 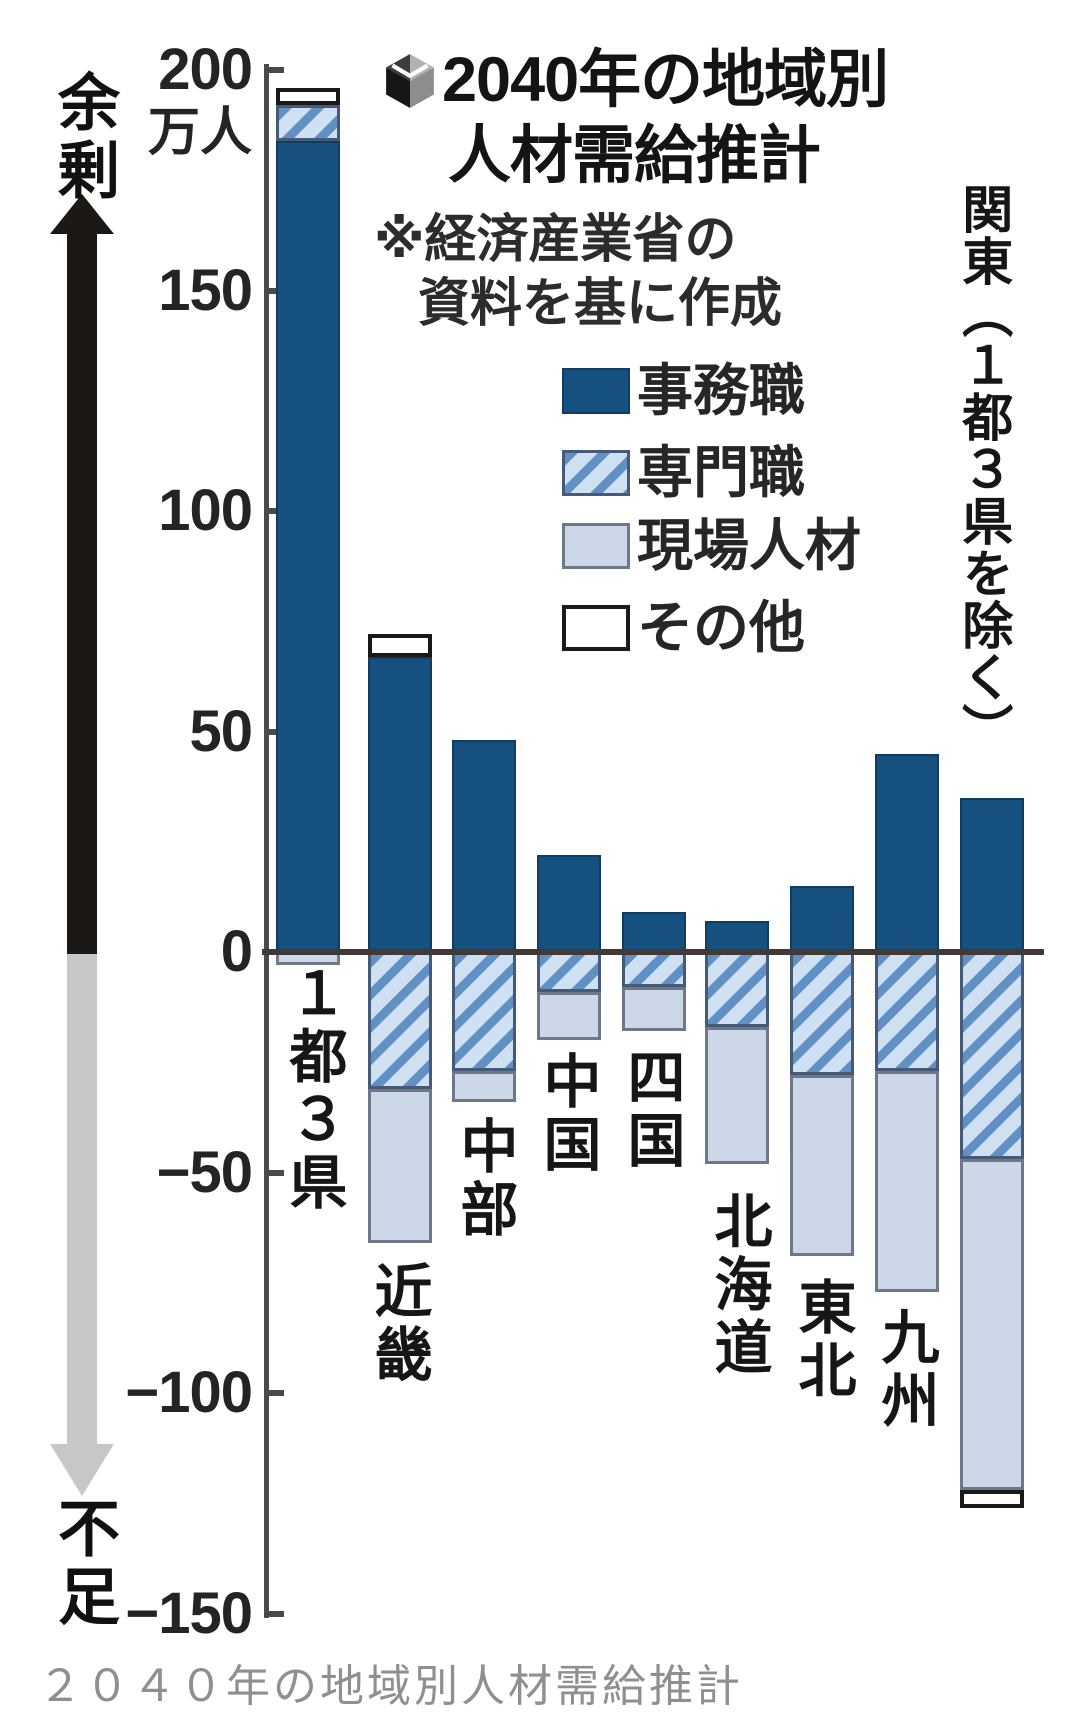 I want to click on surplus-arrow-up-icon, so click(x=82, y=214).